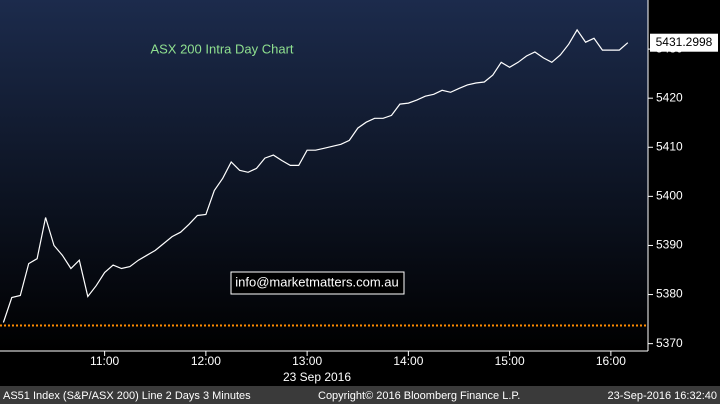 The image size is (720, 404). Describe the element at coordinates (662, 396) in the screenshot. I see `footer-right: 23-Sep-2016 16:32:40` at that location.